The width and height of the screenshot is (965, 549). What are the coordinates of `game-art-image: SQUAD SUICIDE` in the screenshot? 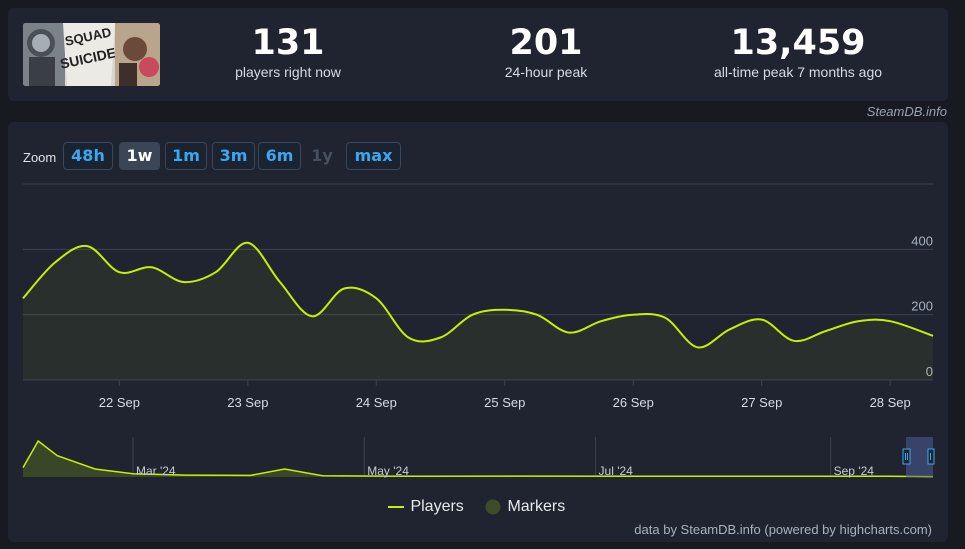 It's located at (91, 54).